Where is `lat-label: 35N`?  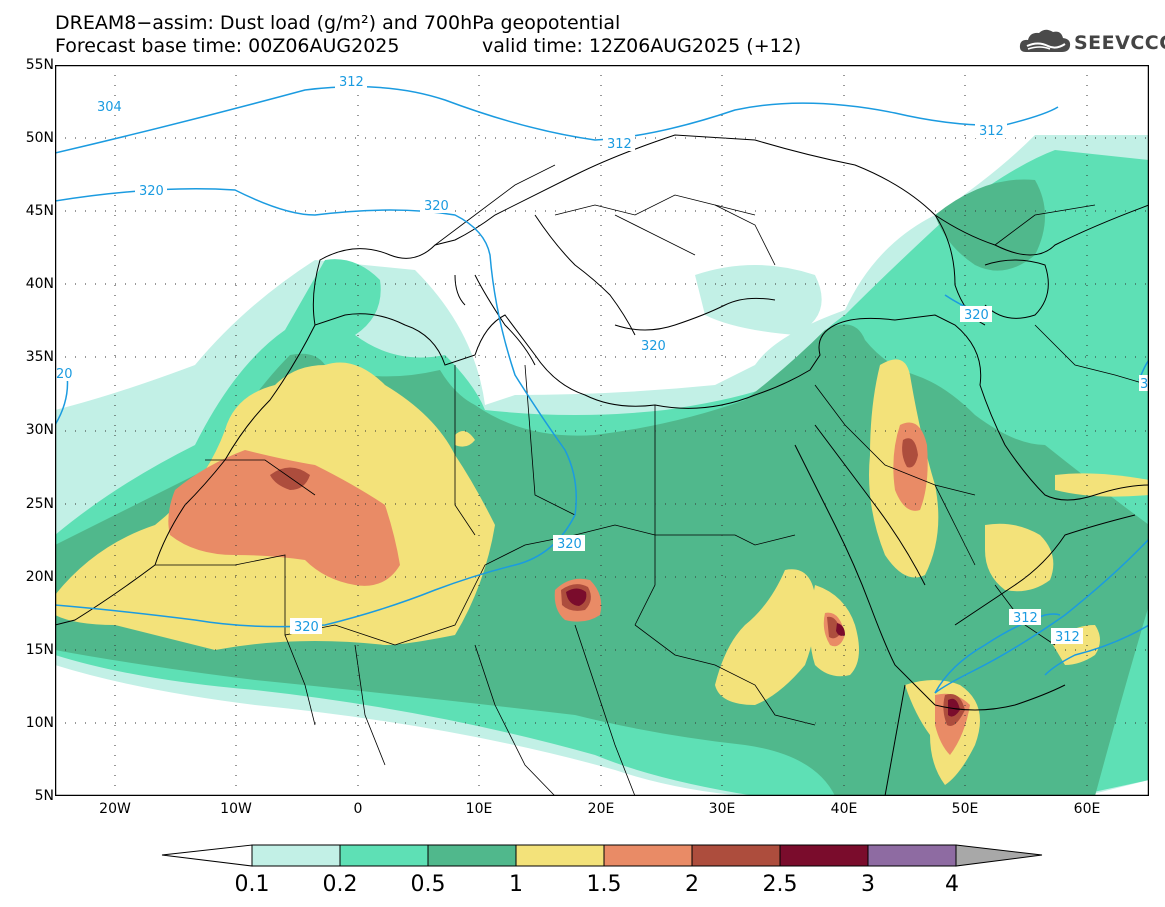
lat-label: 35N is located at coordinates (39, 357).